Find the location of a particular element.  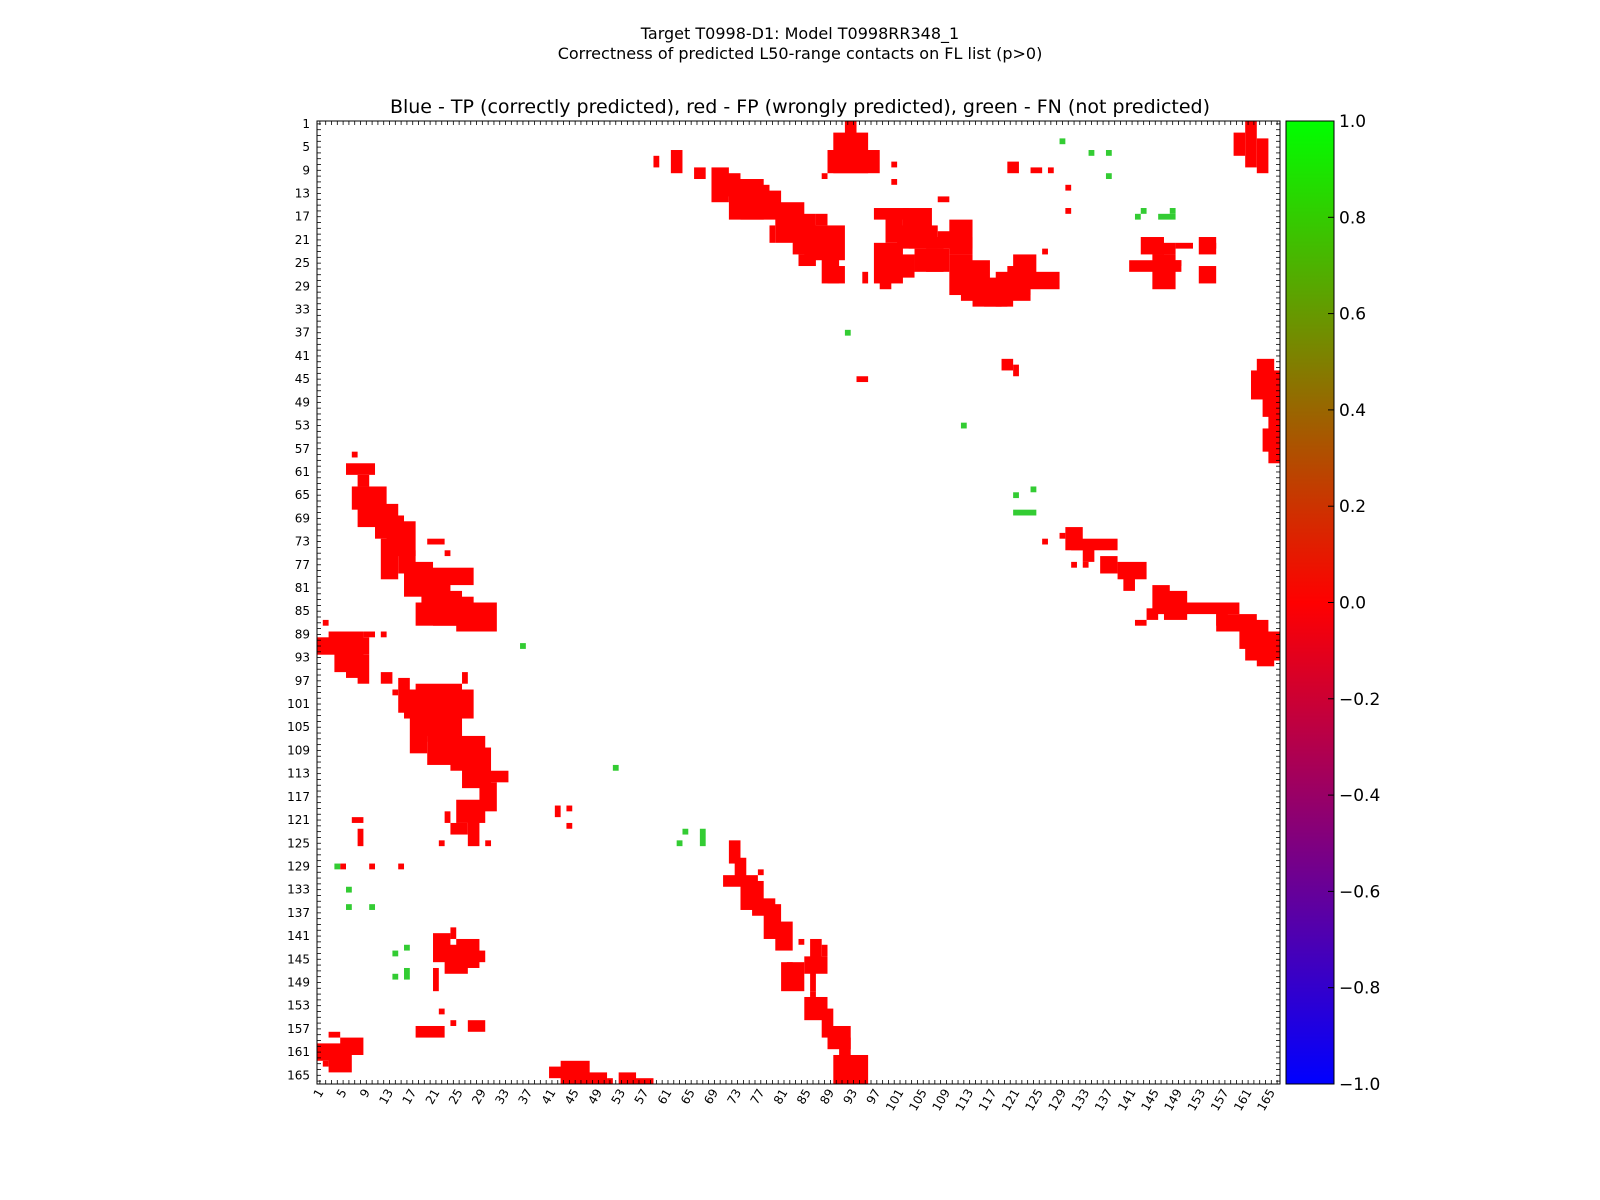

x-tick-label: 117 is located at coordinates (988, 1100).